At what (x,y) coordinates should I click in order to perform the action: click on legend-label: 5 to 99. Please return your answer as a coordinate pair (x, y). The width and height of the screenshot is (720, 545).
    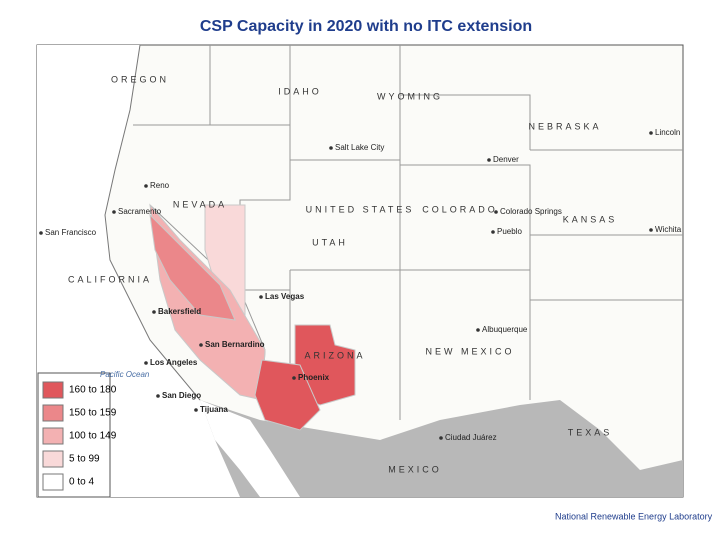
    Looking at the image, I should click on (84, 459).